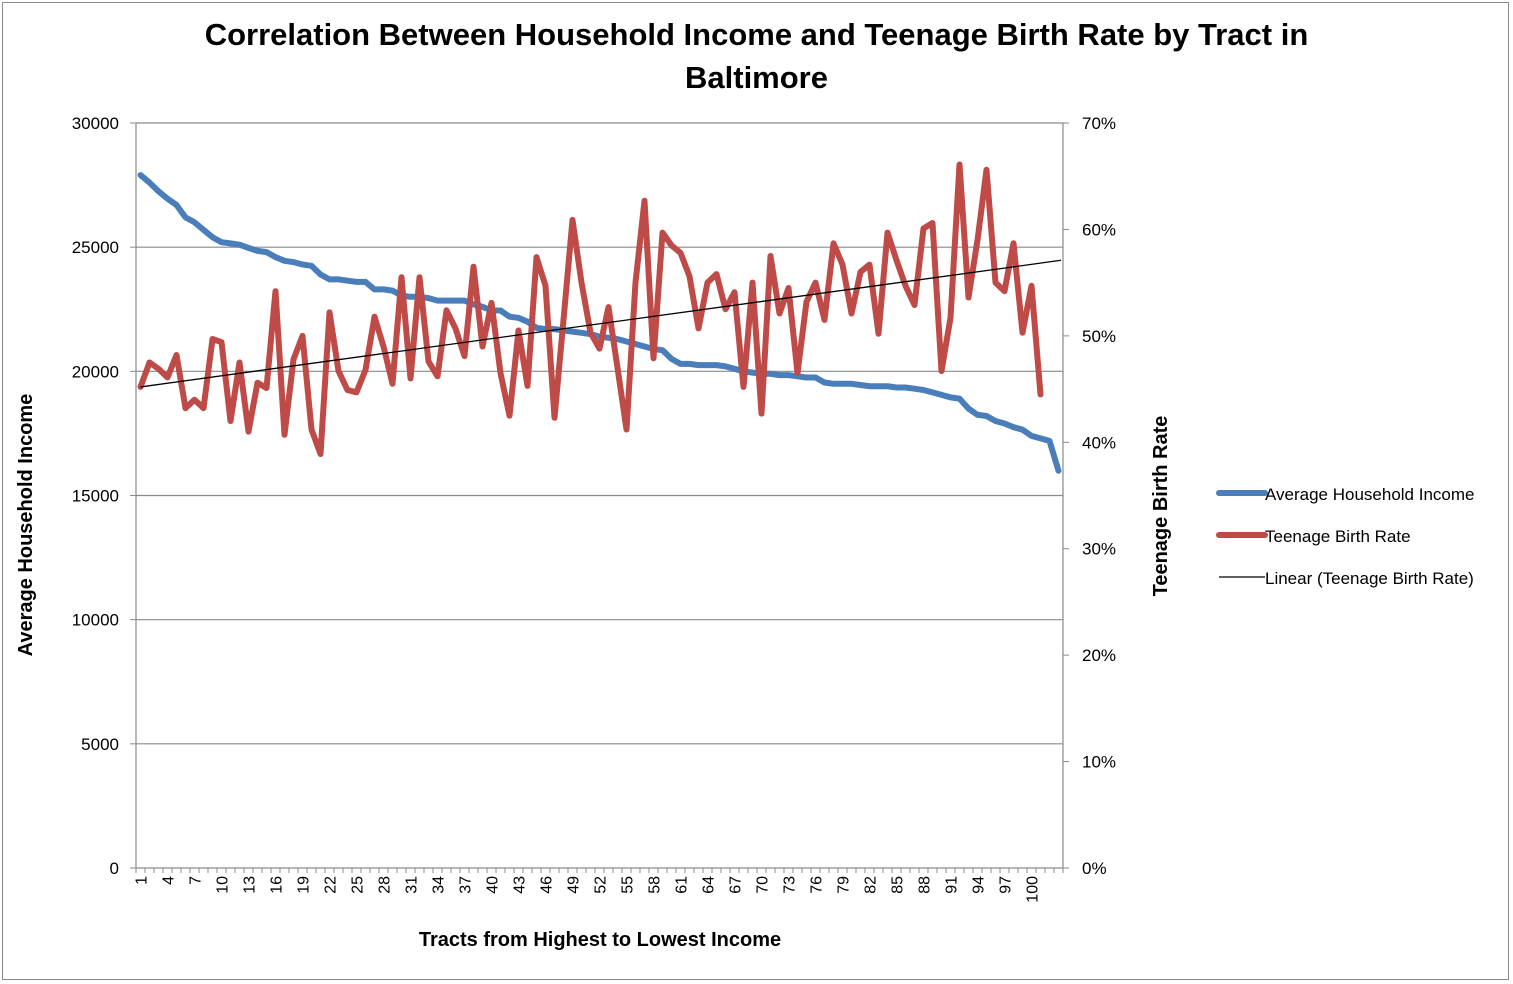 This screenshot has height=984, width=1513. I want to click on x-tick-label: 28, so click(385, 885).